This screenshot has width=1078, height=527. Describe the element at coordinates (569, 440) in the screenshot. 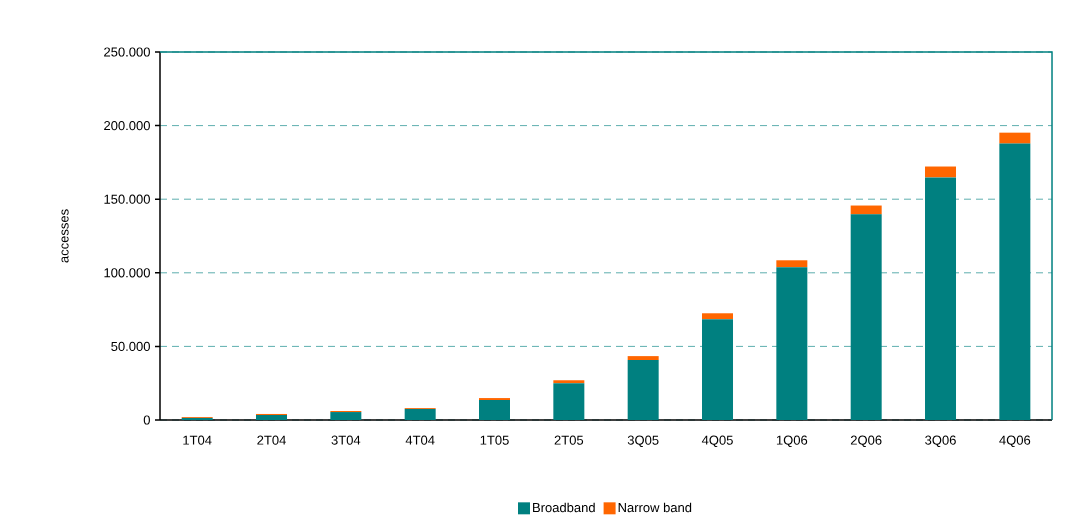

I see `x-tick-label: 2T05` at that location.